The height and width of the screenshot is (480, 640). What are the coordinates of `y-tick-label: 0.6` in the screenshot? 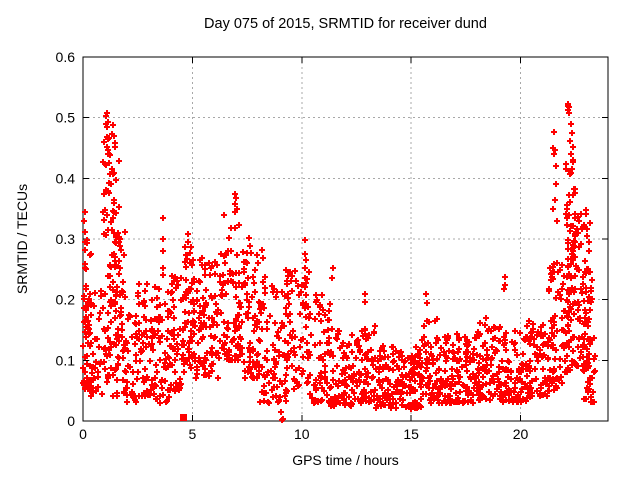 It's located at (66, 57).